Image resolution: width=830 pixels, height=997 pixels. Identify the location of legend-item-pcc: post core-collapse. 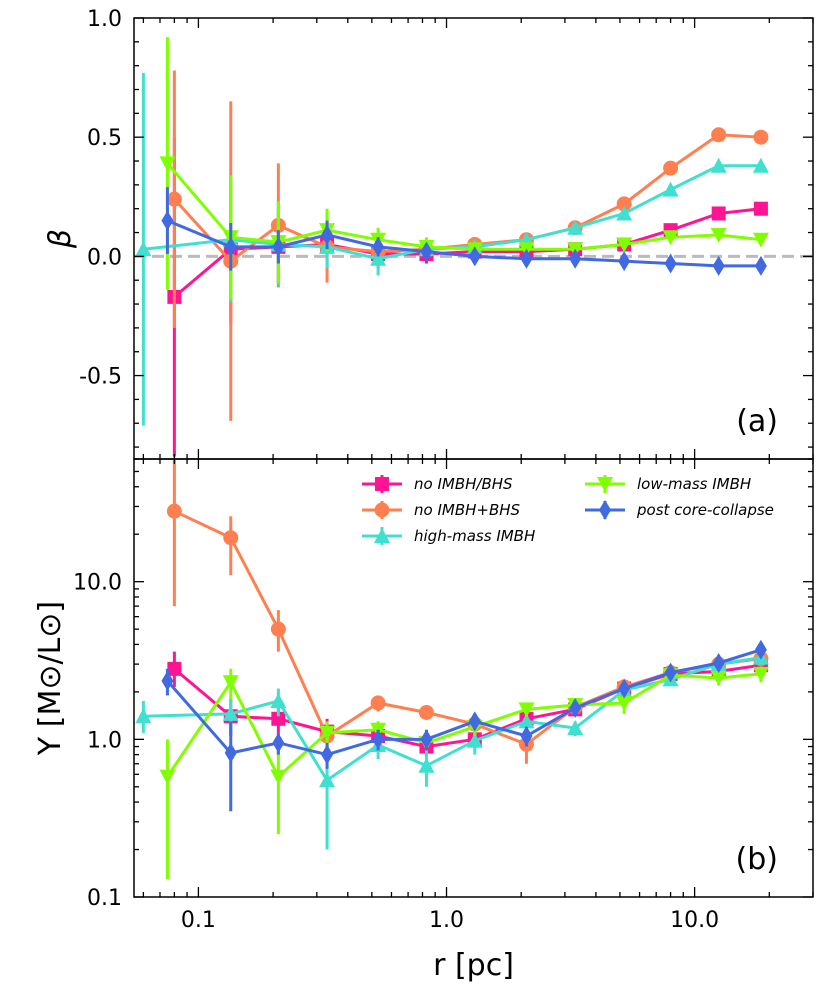
(679, 510).